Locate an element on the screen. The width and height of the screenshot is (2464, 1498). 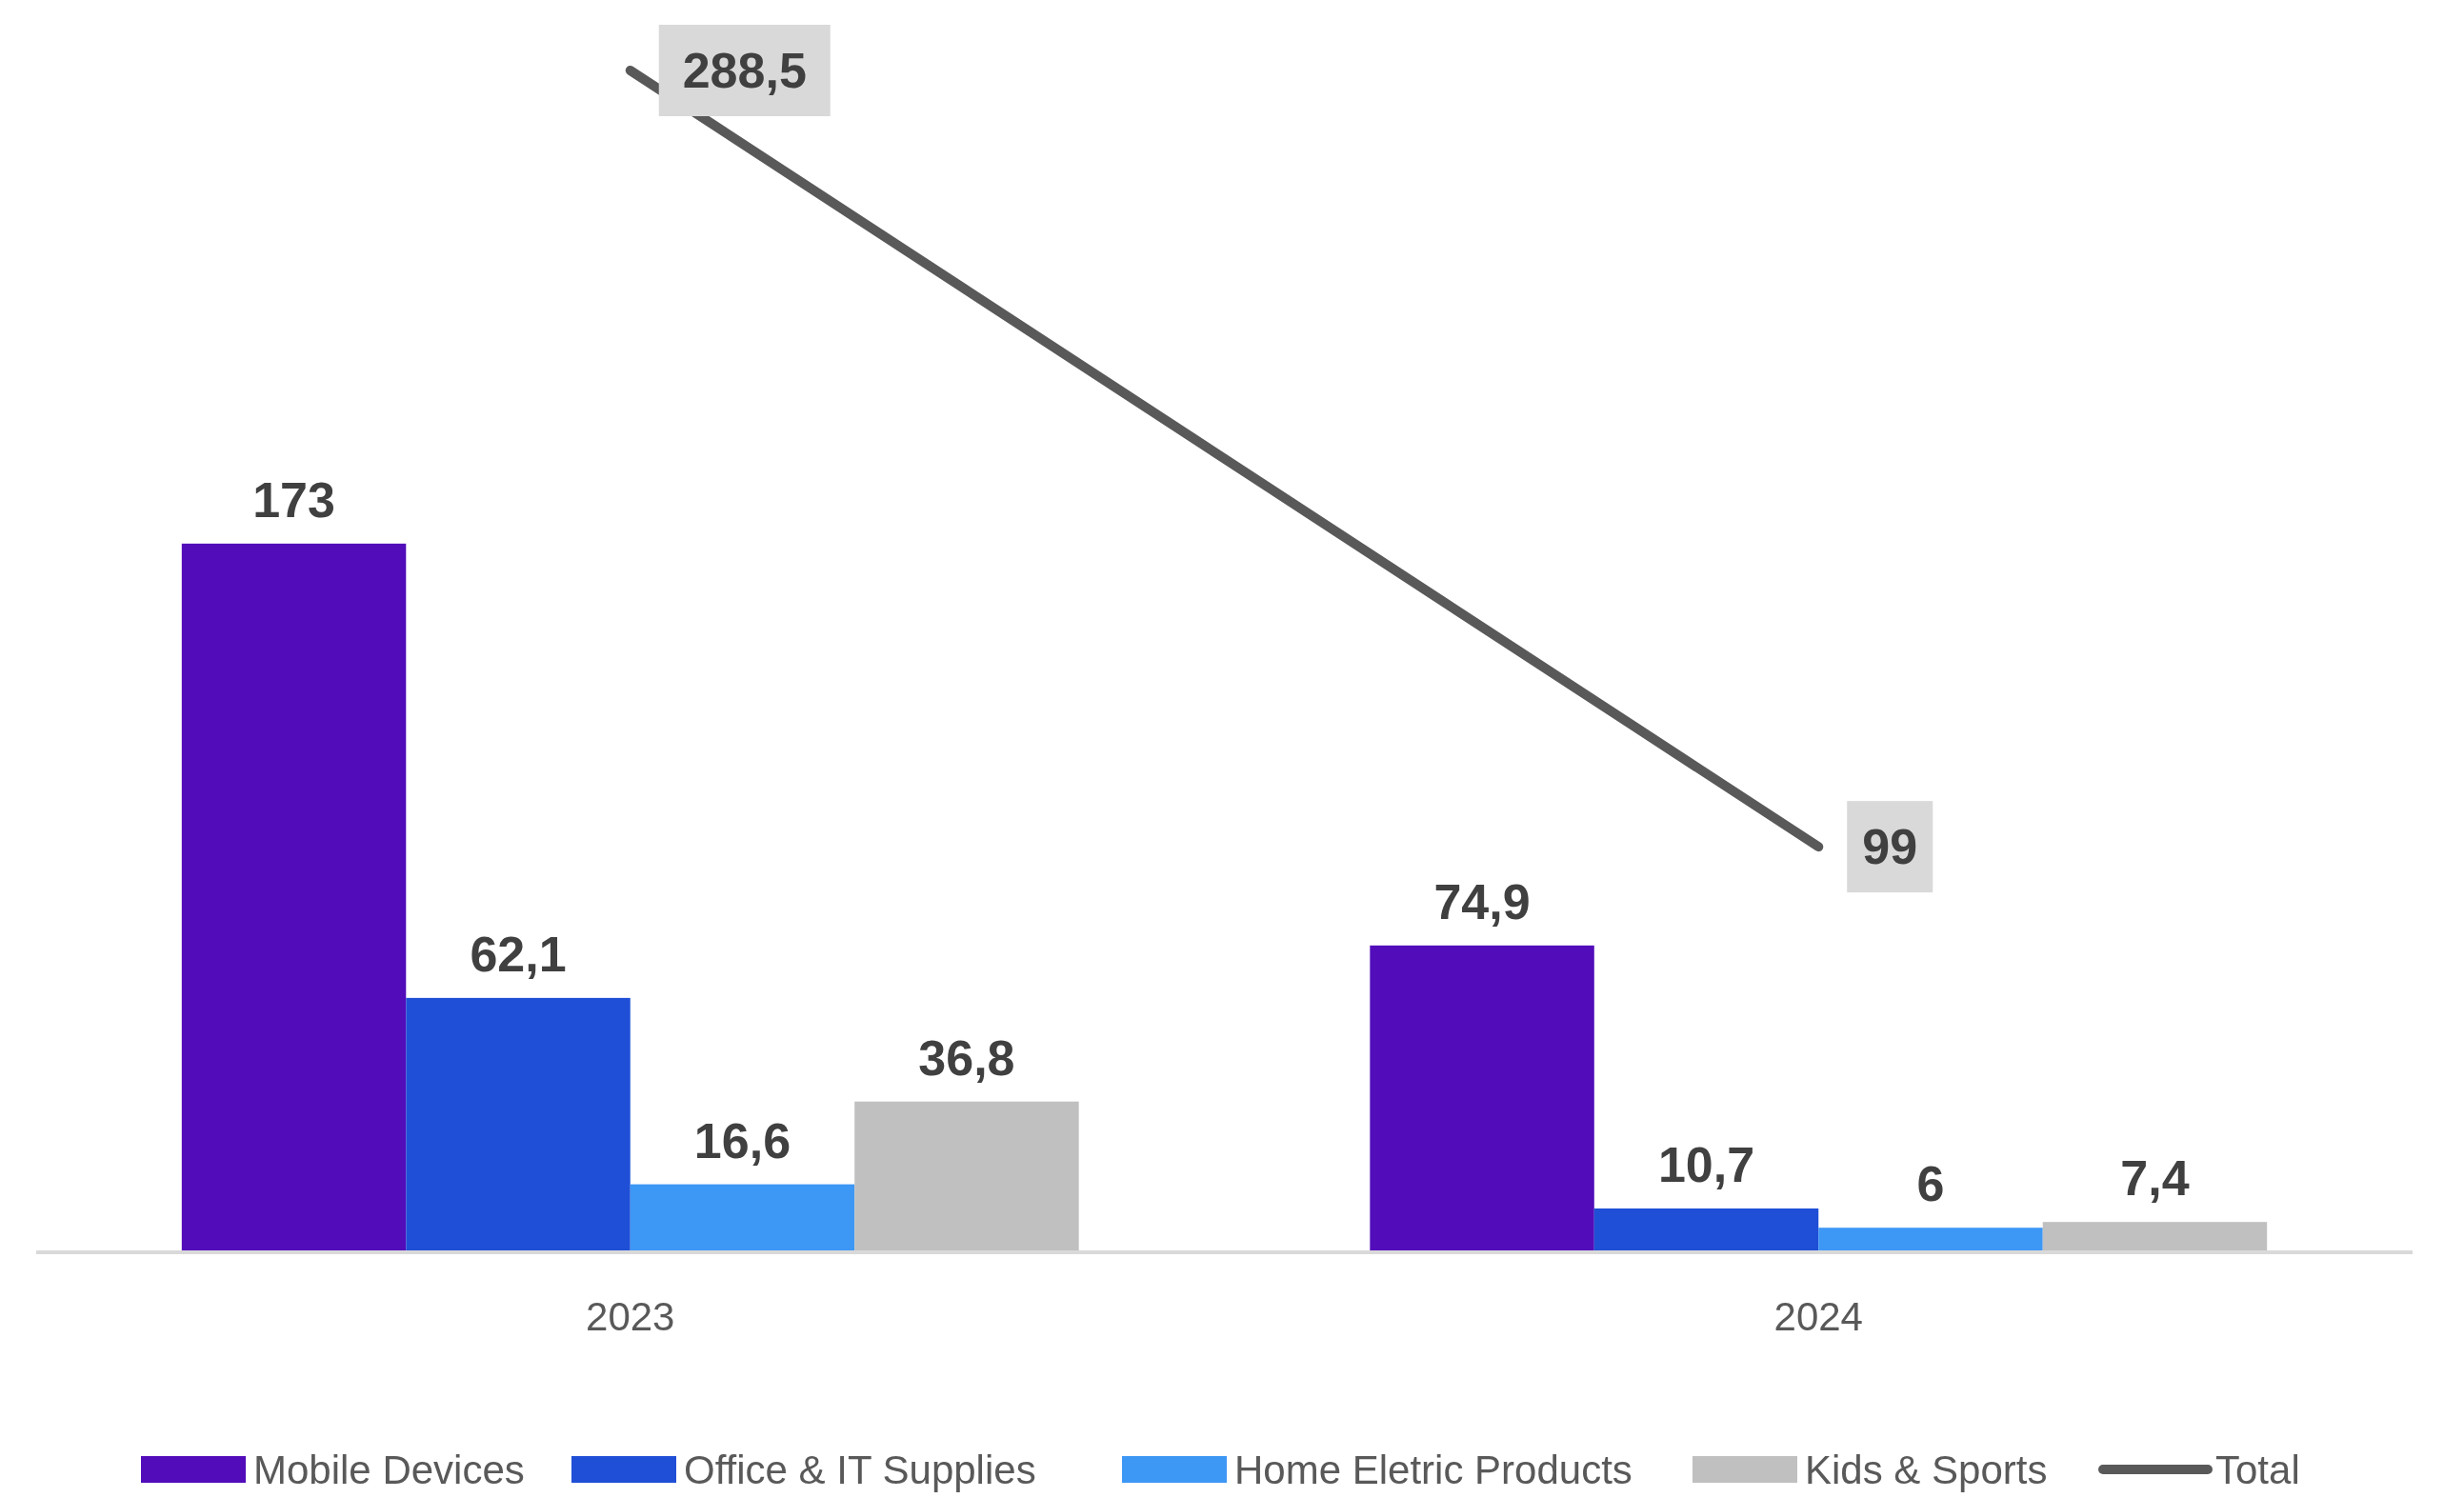
legend-label: Home Eletric Products is located at coordinates (1434, 1470).